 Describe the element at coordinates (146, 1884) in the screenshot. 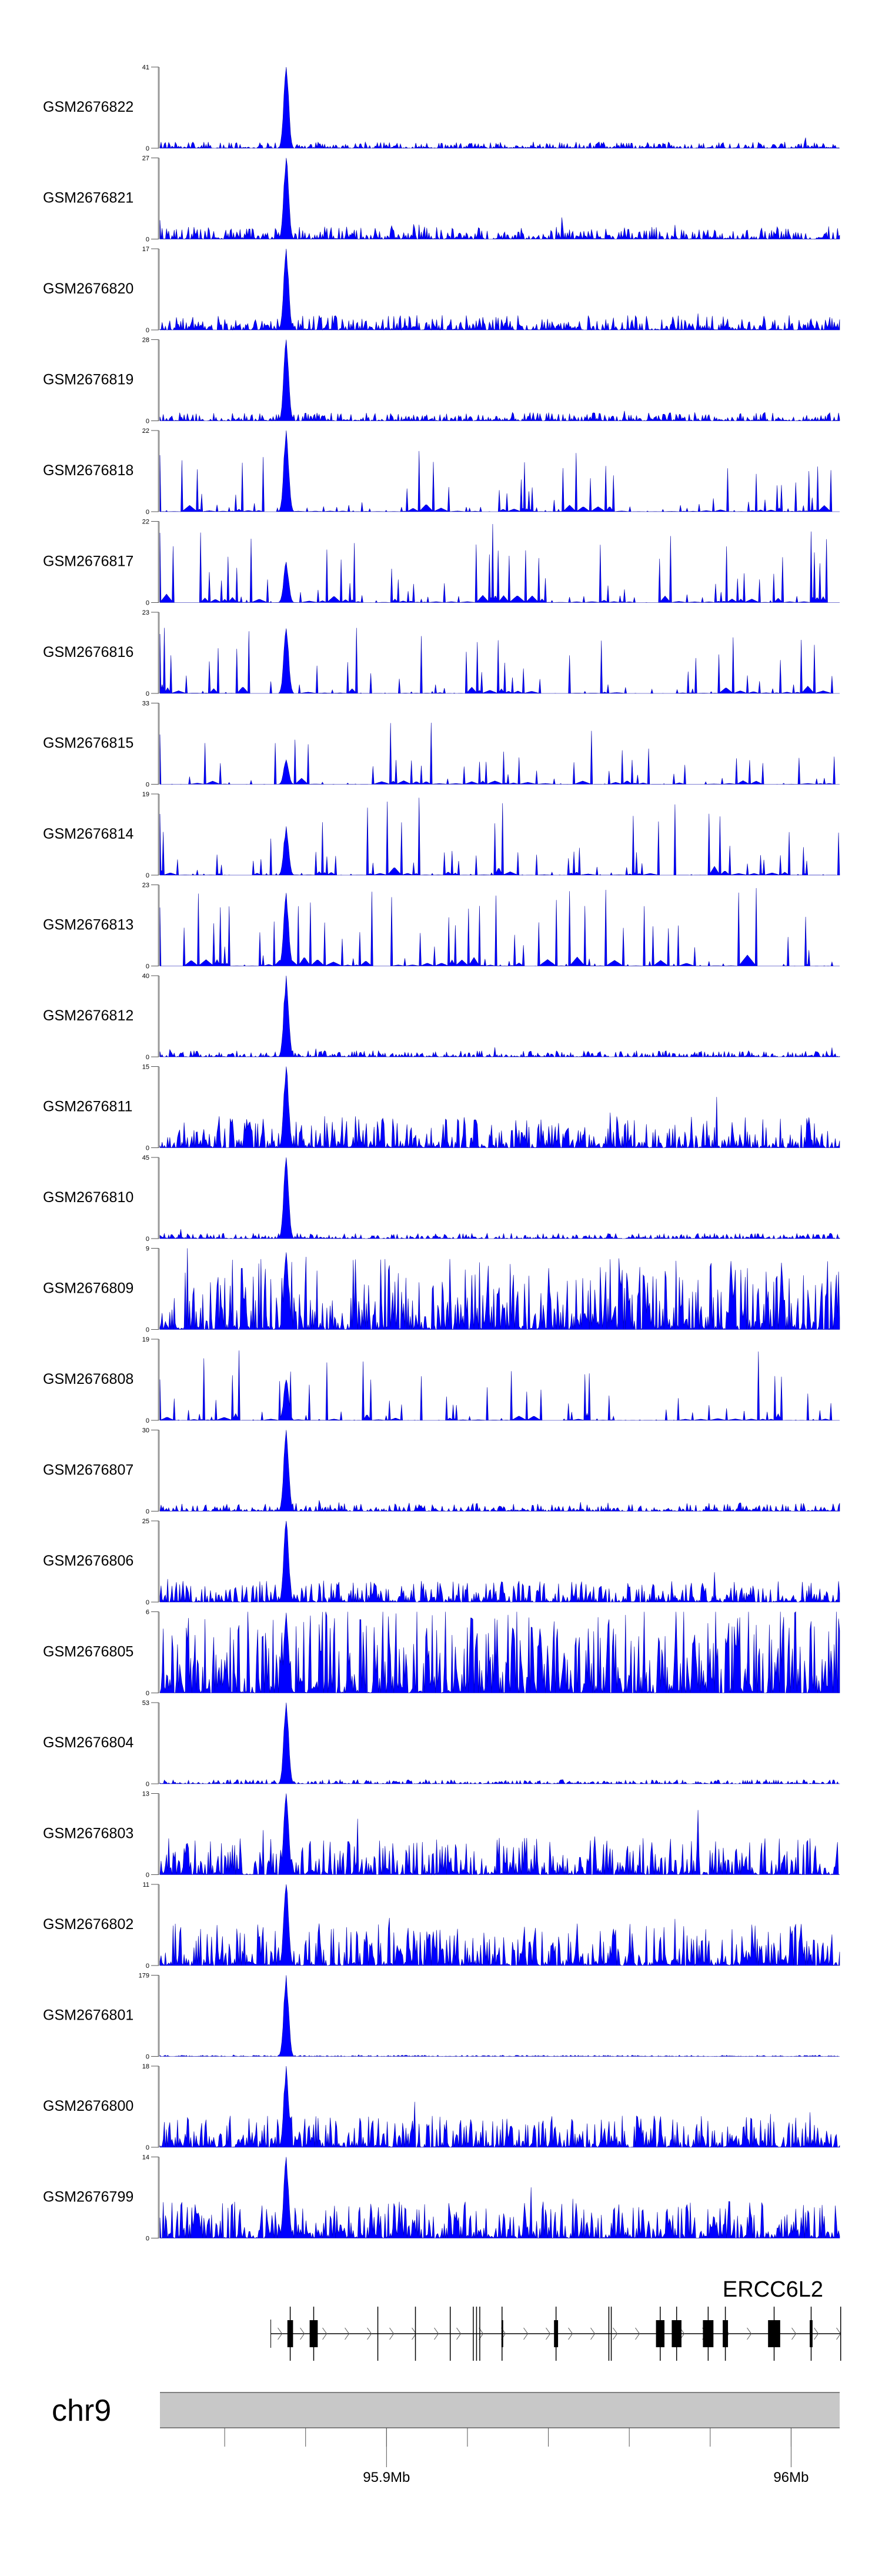

I see `y-axis-max-label: 11` at that location.